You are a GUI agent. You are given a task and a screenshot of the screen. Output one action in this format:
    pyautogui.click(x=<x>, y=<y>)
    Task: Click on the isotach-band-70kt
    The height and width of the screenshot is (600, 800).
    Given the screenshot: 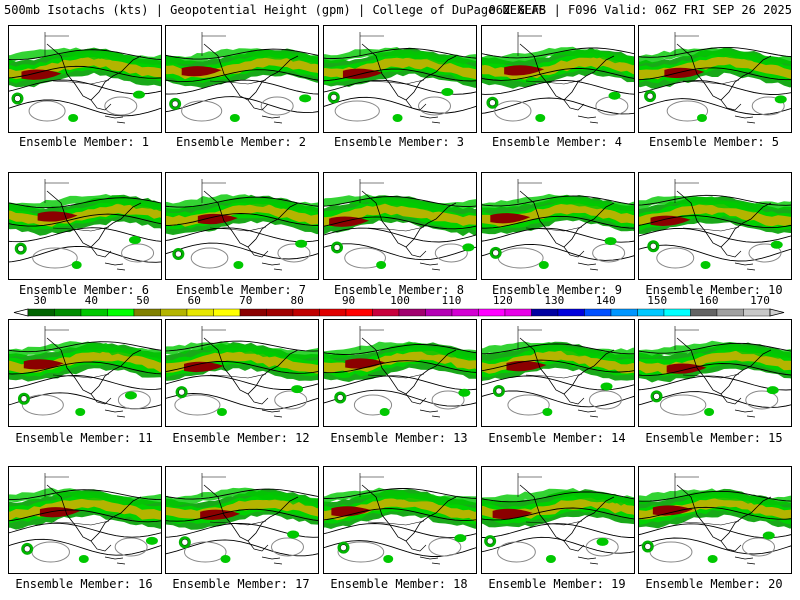 What is the action you would take?
    pyautogui.click(x=558, y=215)
    